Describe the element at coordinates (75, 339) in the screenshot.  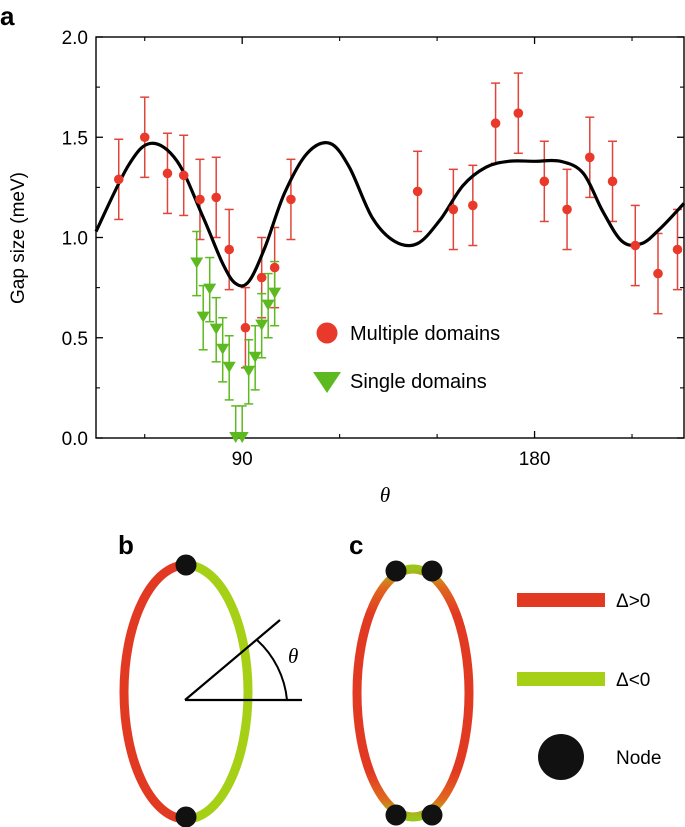
I see `y-tick-label: 0.5` at that location.